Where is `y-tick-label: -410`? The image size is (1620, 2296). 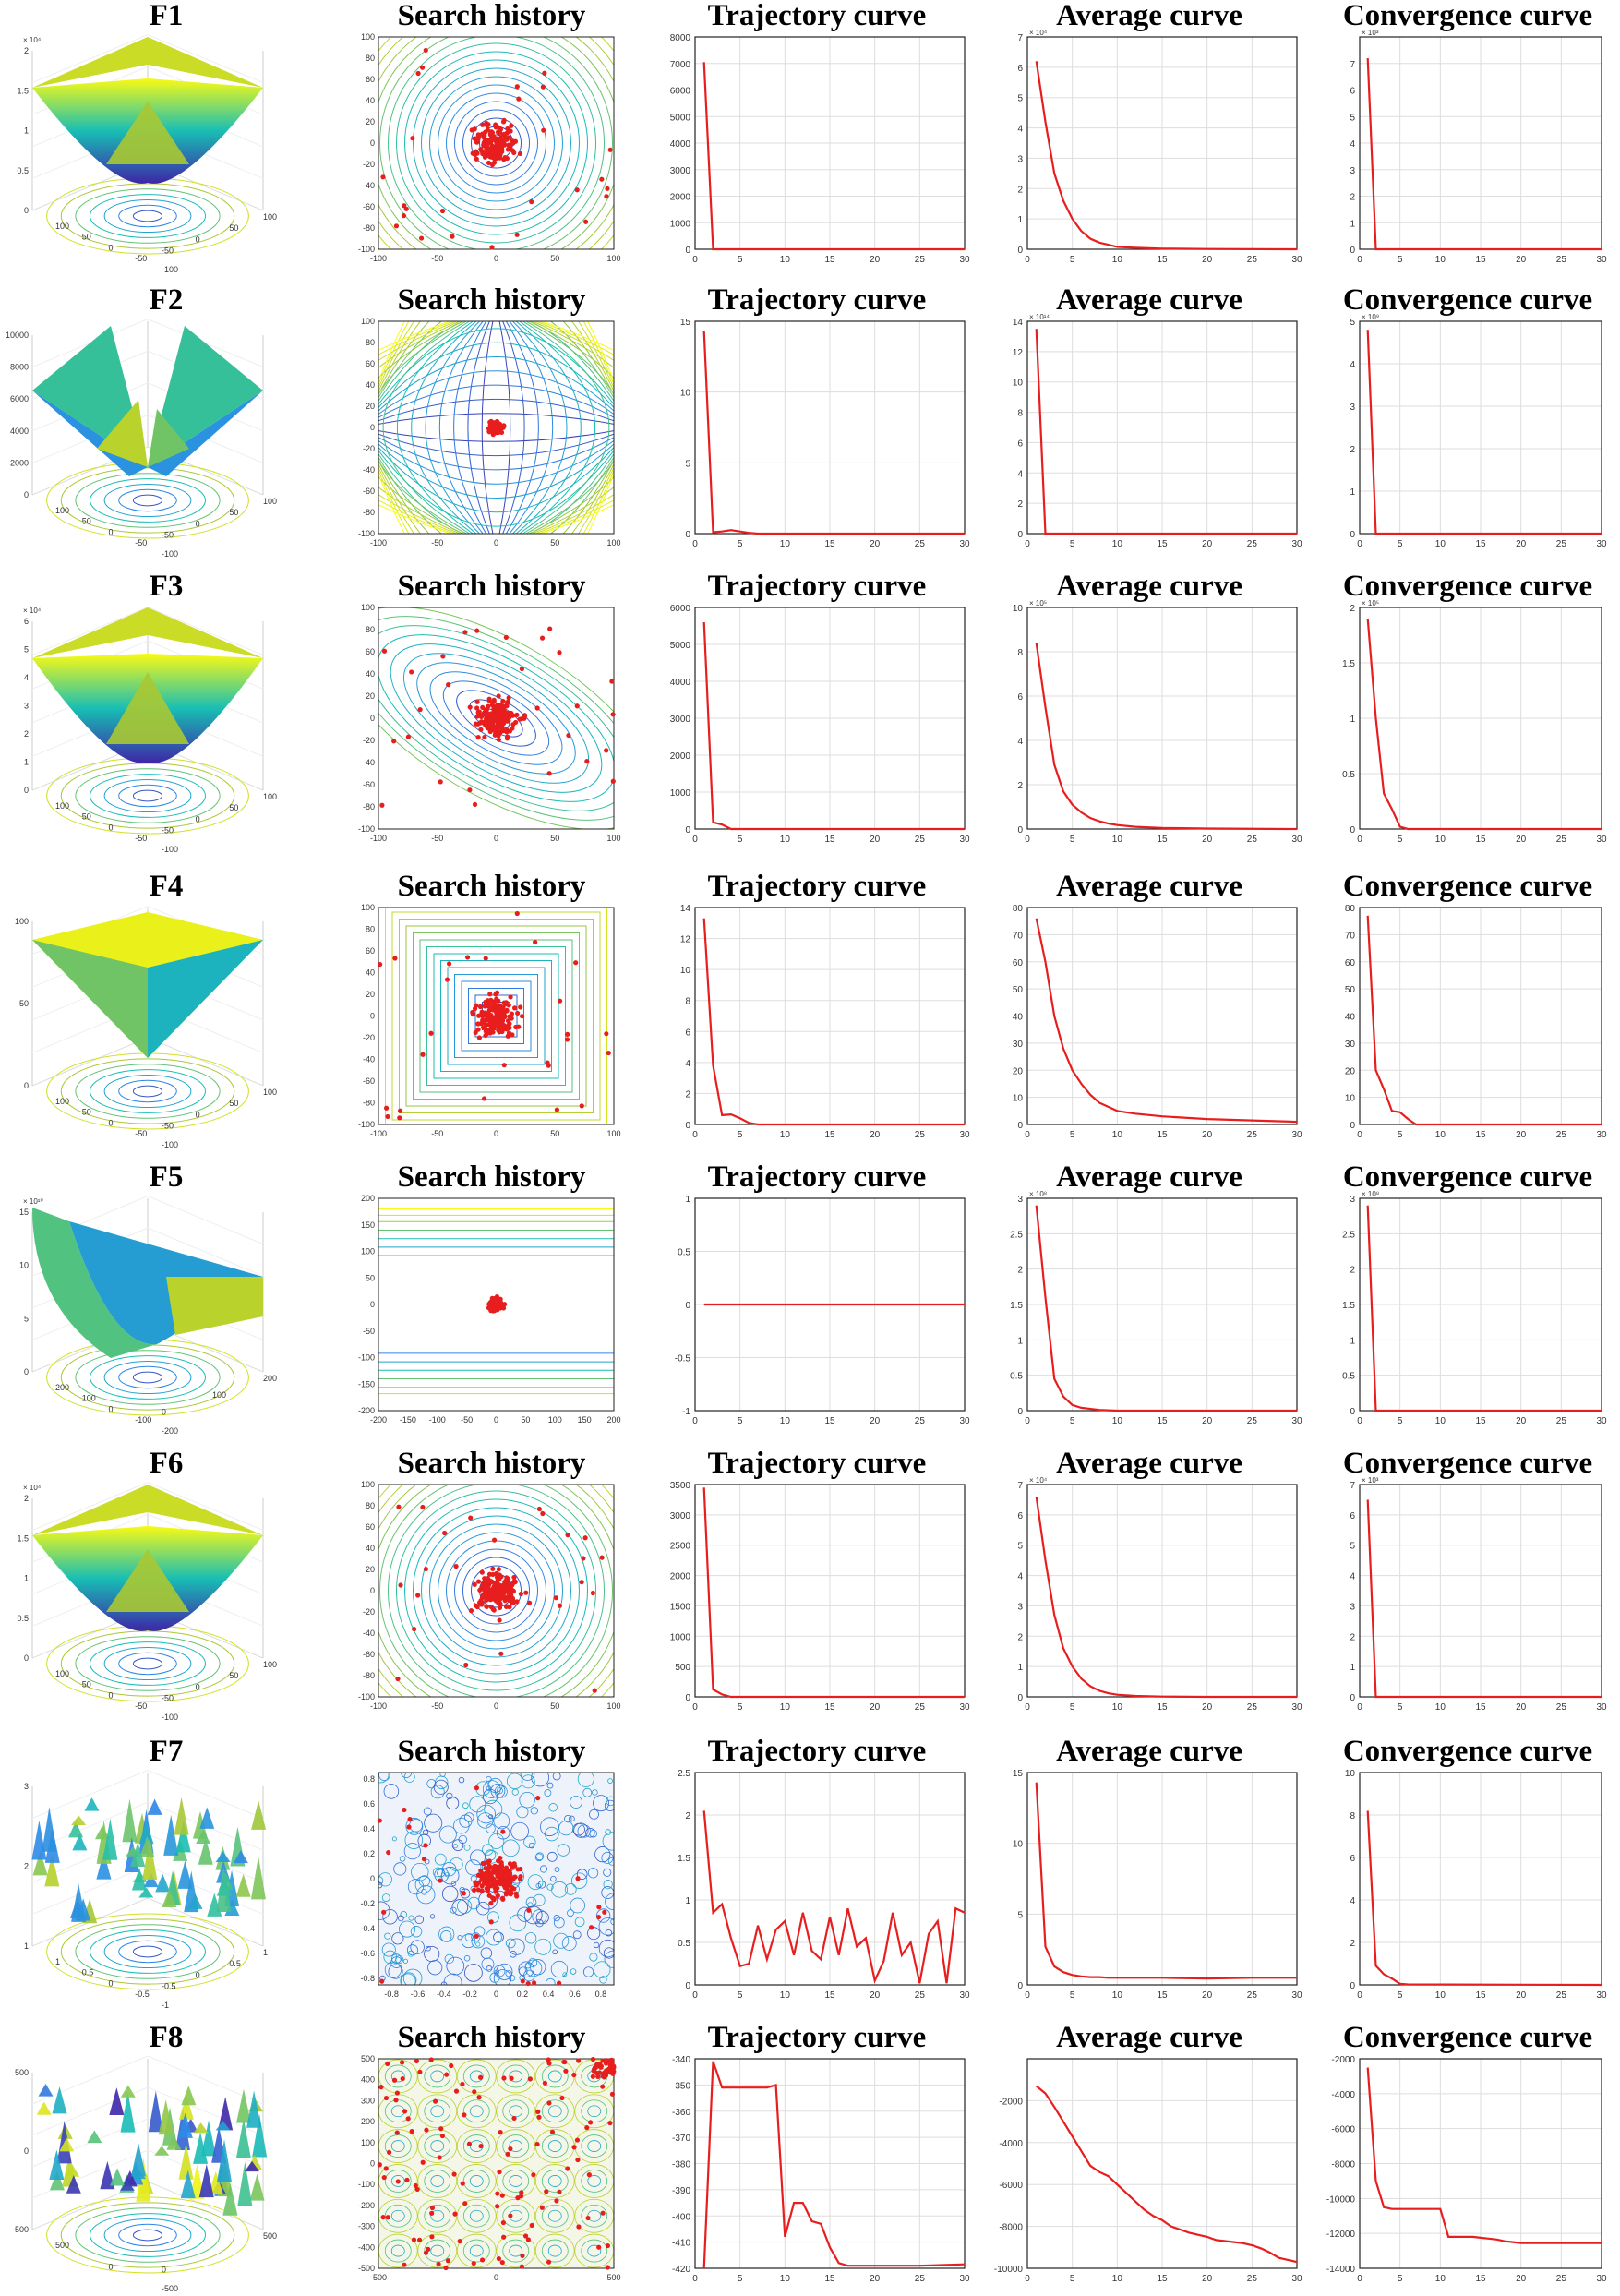 y-tick-label: -410 is located at coordinates (681, 2244).